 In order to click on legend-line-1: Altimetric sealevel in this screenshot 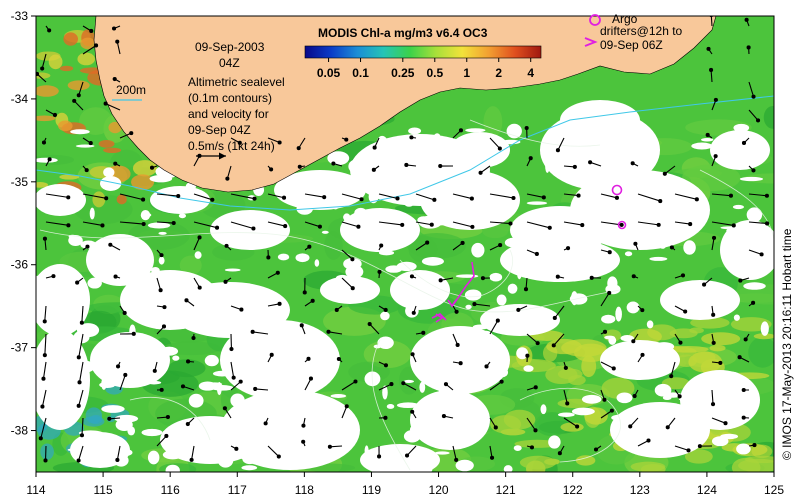, I will do `click(236, 82)`.